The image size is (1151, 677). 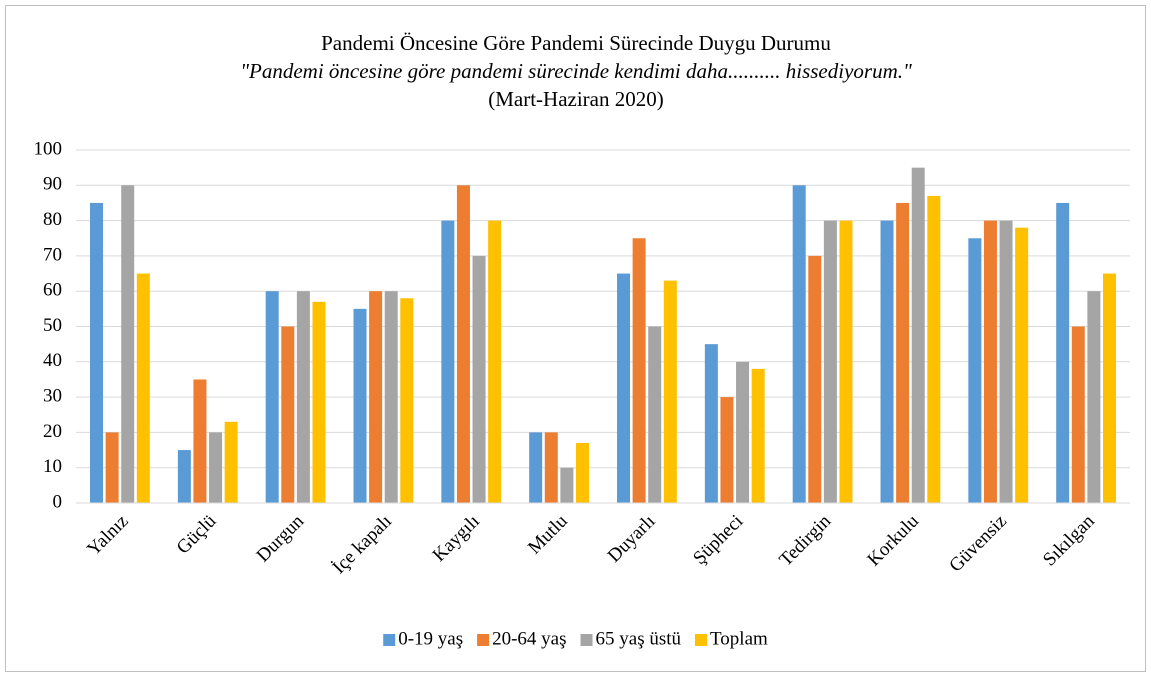 What do you see at coordinates (52, 325) in the screenshot?
I see `y-tick-label: 50` at bounding box center [52, 325].